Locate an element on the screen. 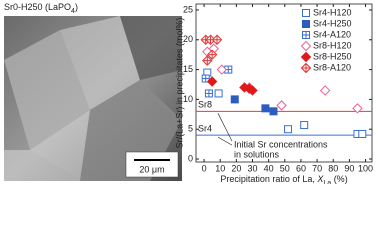  x-tick-label: 60 is located at coordinates (301, 168).